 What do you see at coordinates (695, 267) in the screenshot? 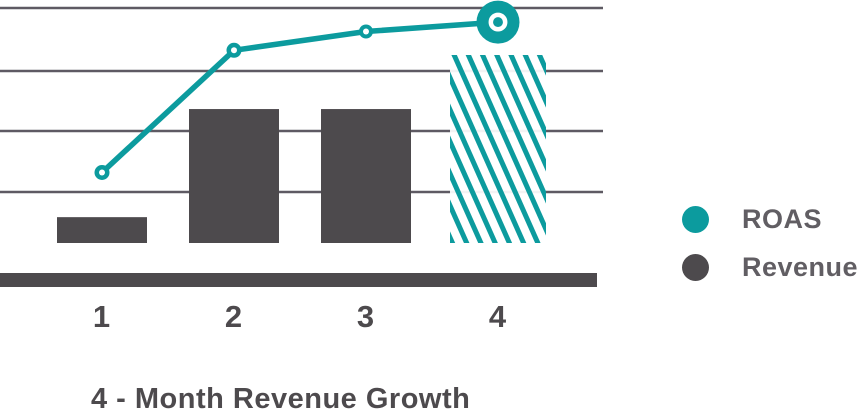
I see `revenue-legend-dot-icon` at bounding box center [695, 267].